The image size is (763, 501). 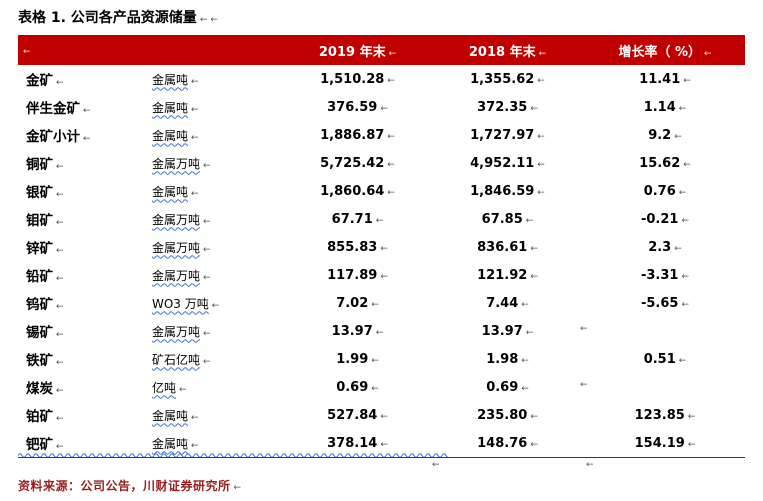 I want to click on product-name: 银矿, so click(x=39, y=193).